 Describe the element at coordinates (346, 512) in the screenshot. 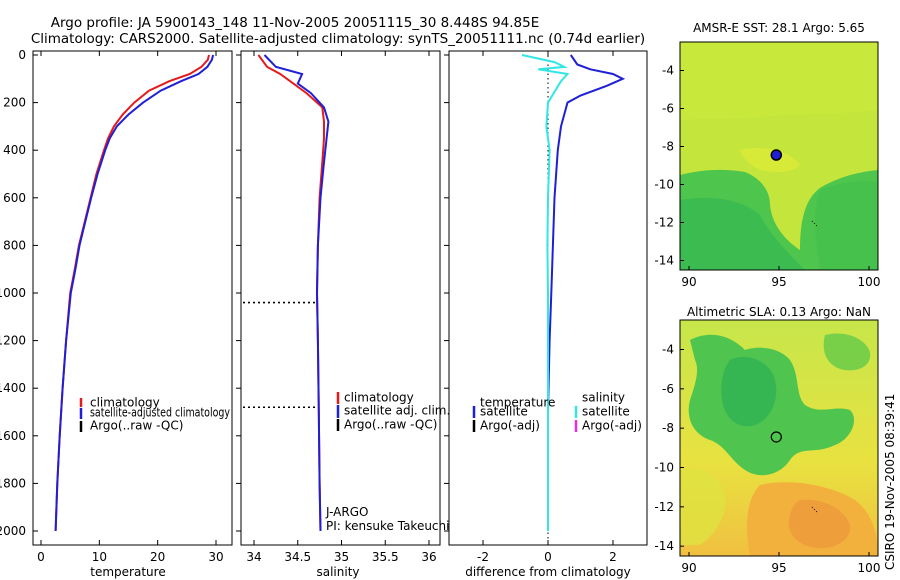

I see `program-annotation: J-ARGO` at that location.